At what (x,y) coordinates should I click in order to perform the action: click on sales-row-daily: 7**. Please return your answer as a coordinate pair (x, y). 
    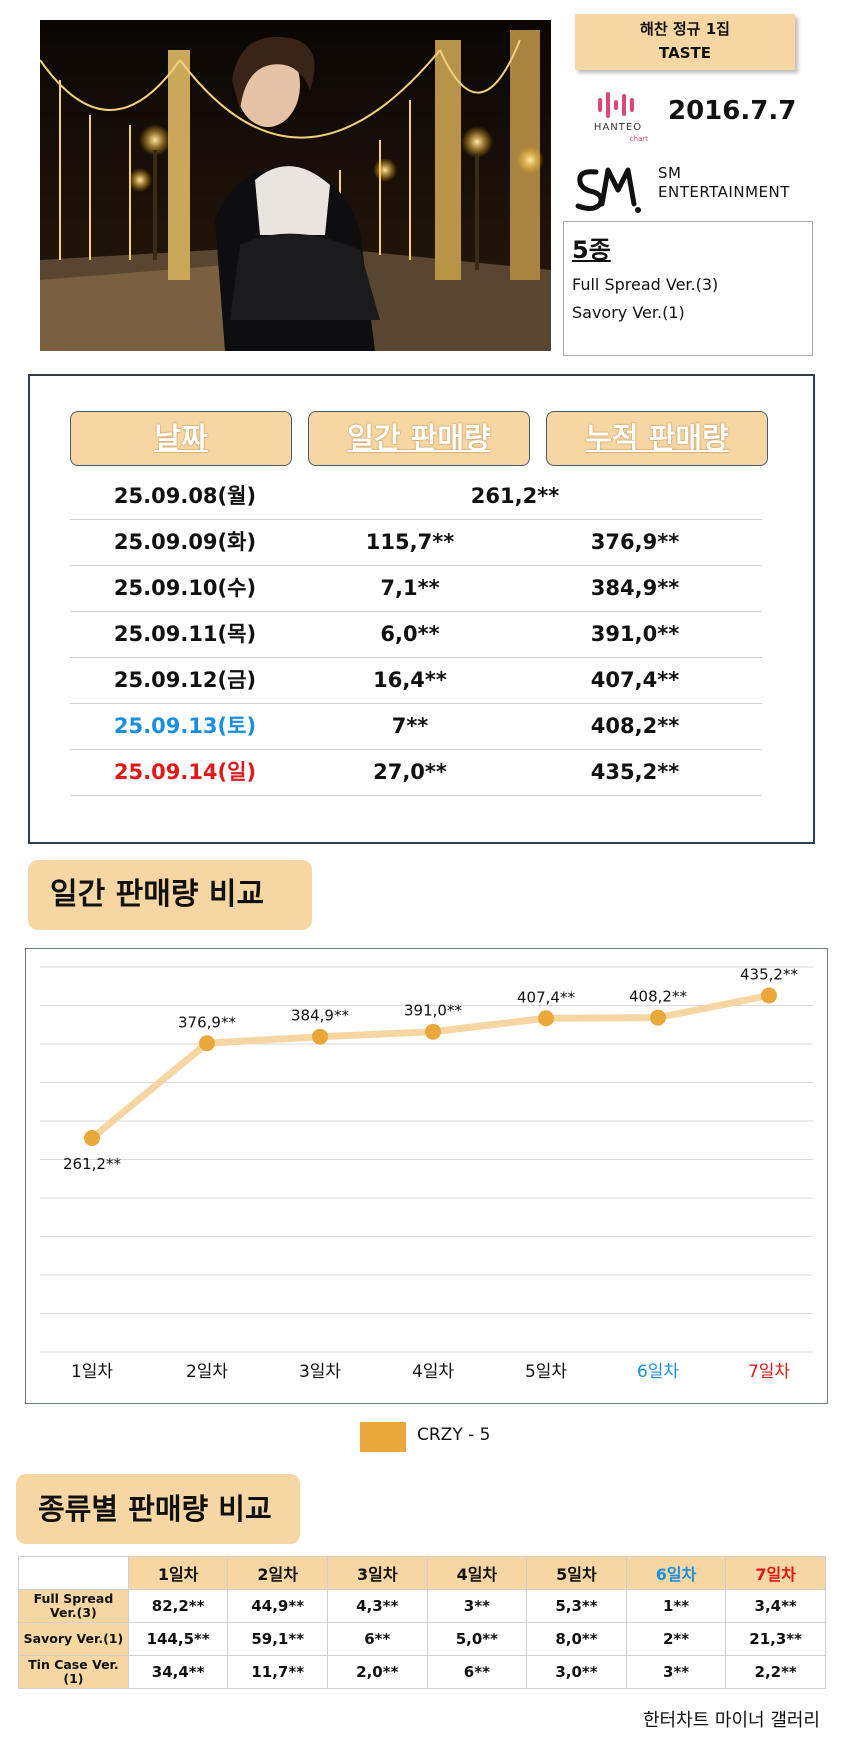
    Looking at the image, I should click on (410, 726).